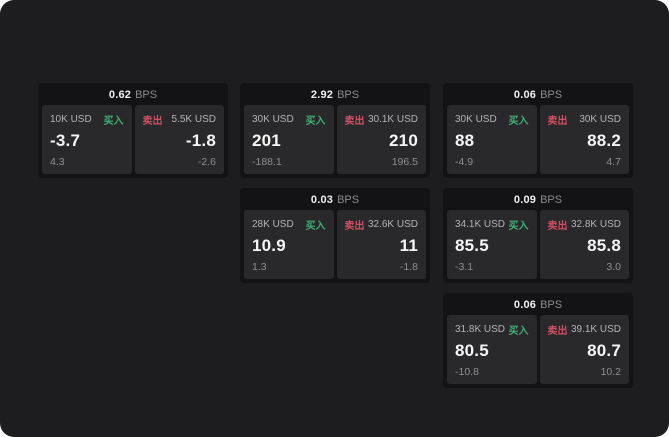 This screenshot has height=437, width=669. I want to click on buy-label-row: 31.8K USD 买入, so click(492, 329).